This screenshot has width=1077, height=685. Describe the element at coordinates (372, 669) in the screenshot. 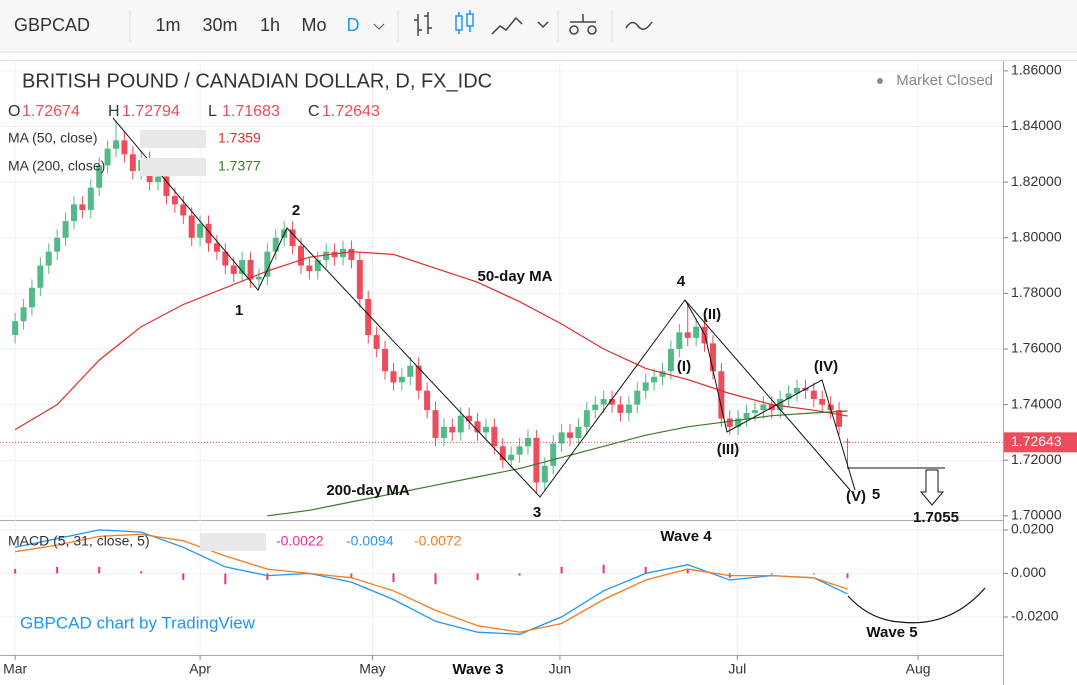

I see `x-tick-label: May` at that location.